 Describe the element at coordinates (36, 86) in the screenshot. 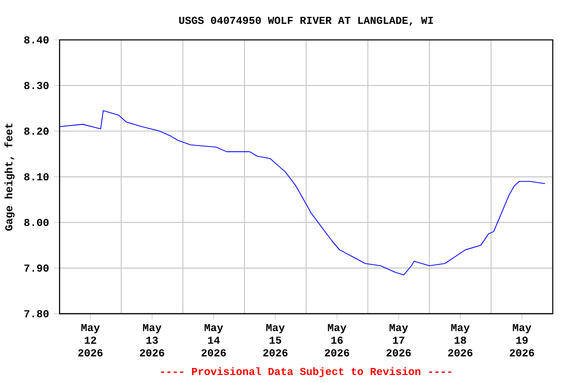

I see `y-tick-label: 8.30` at that location.